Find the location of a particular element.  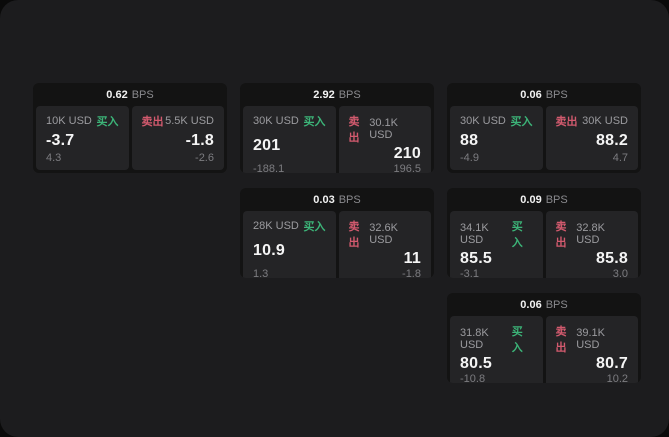

buy-price: 88 is located at coordinates (469, 140).